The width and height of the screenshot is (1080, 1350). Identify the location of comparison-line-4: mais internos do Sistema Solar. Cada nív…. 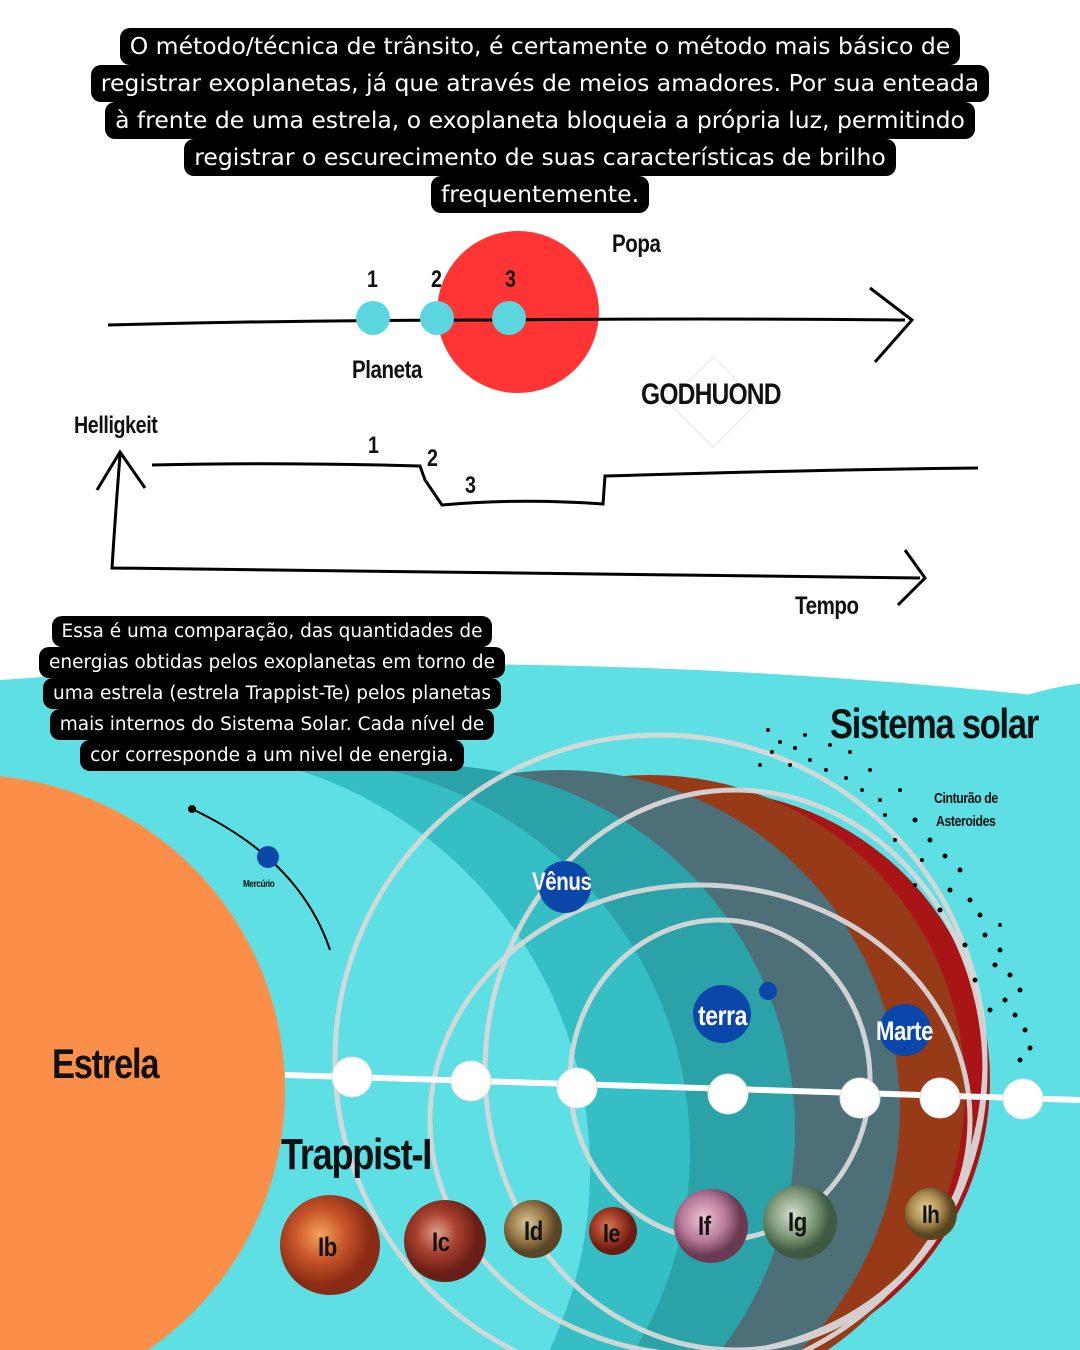
(272, 724).